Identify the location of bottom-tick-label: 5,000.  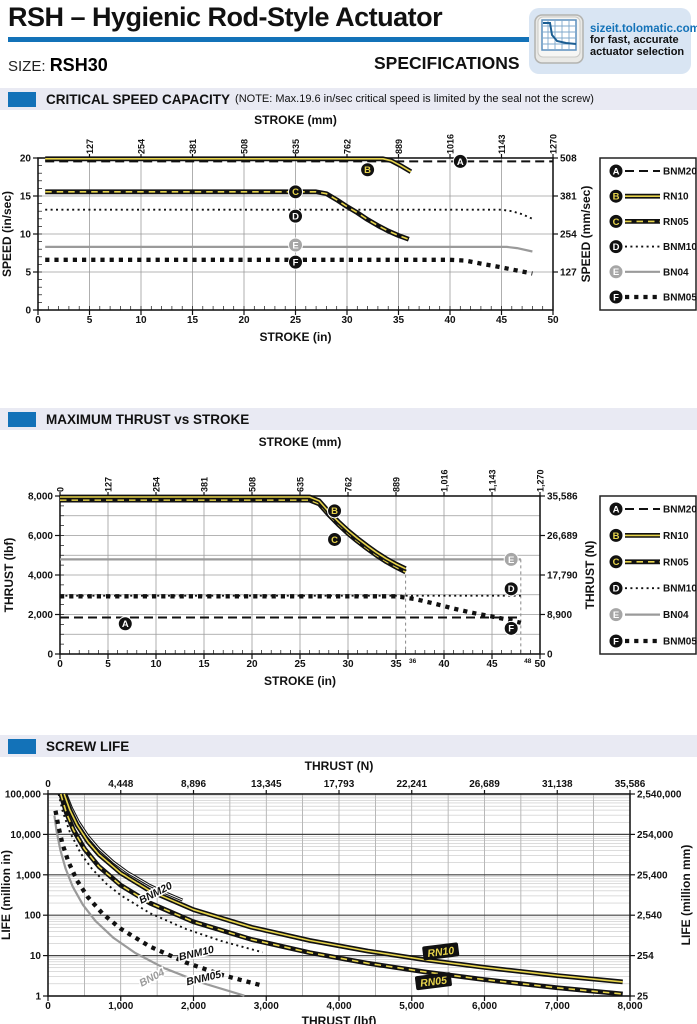
(411, 1006).